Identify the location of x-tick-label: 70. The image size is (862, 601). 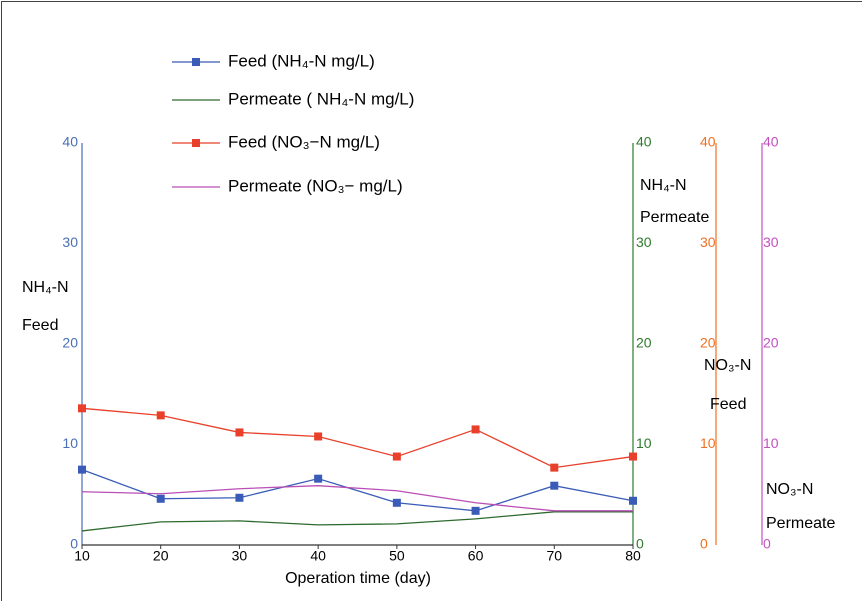
(554, 556).